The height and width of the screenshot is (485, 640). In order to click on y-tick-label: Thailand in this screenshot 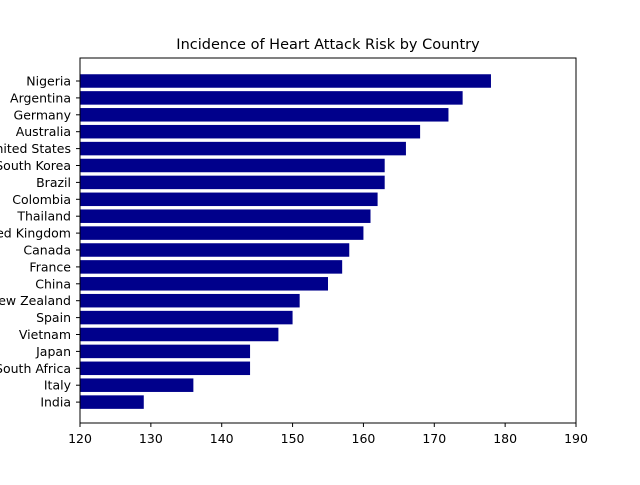, I will do `click(43, 216)`.